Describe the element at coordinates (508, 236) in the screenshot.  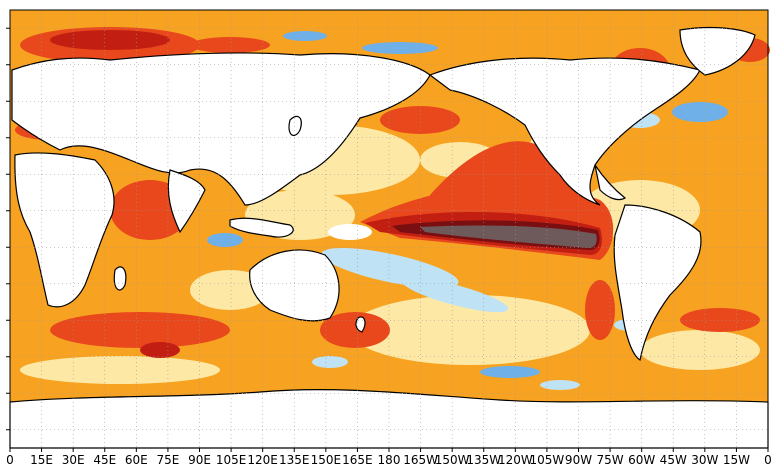
I see `anomaly-darkest-core` at that location.